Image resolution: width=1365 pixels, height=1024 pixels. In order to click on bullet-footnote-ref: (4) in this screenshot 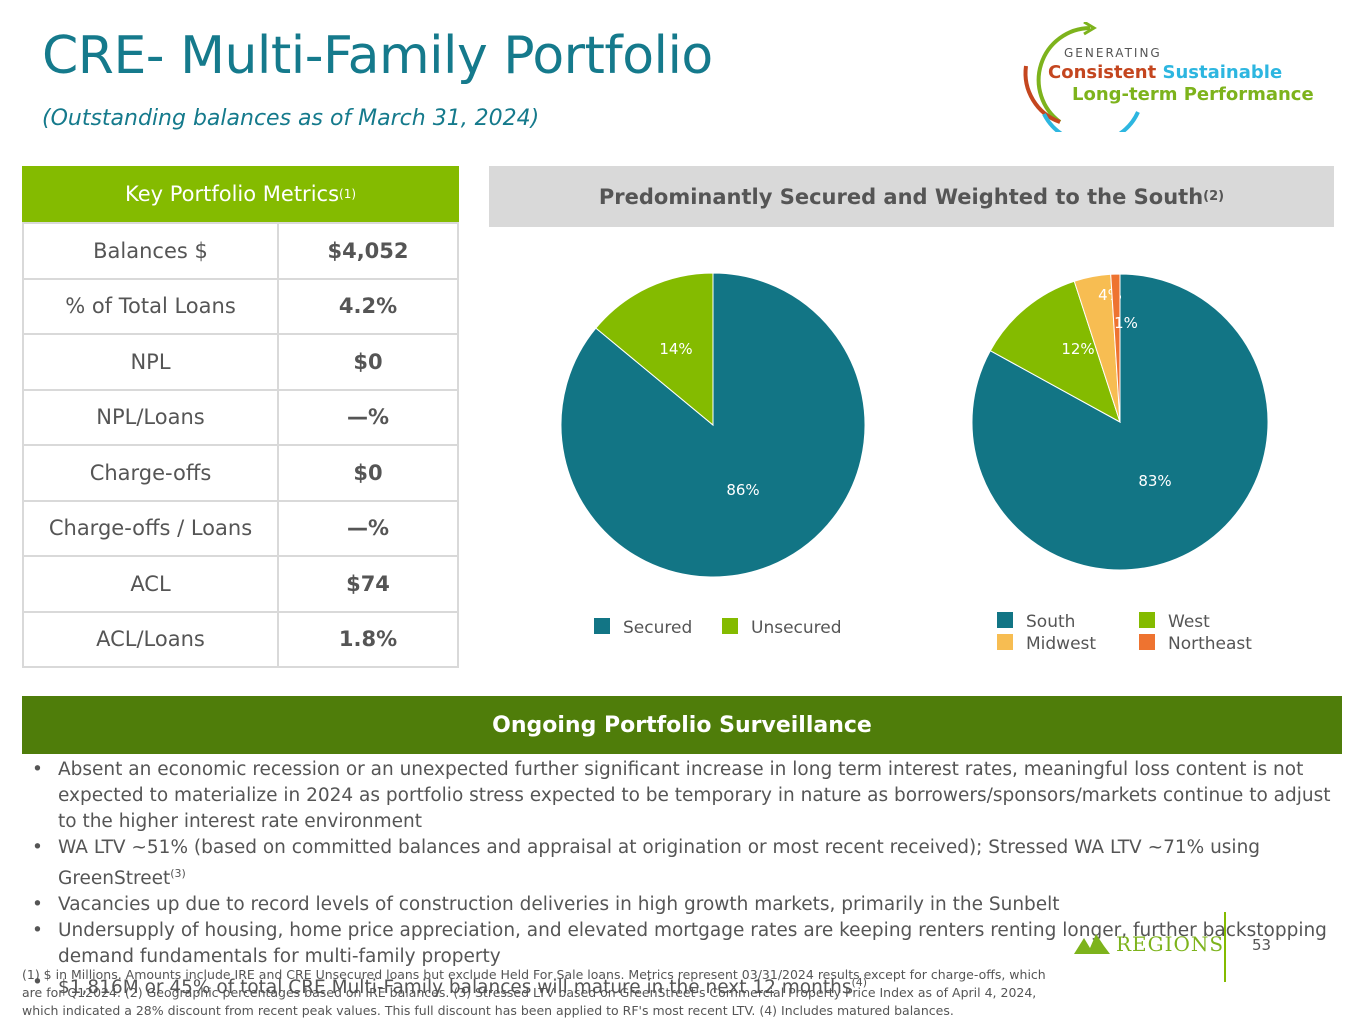, I will do `click(859, 983)`.